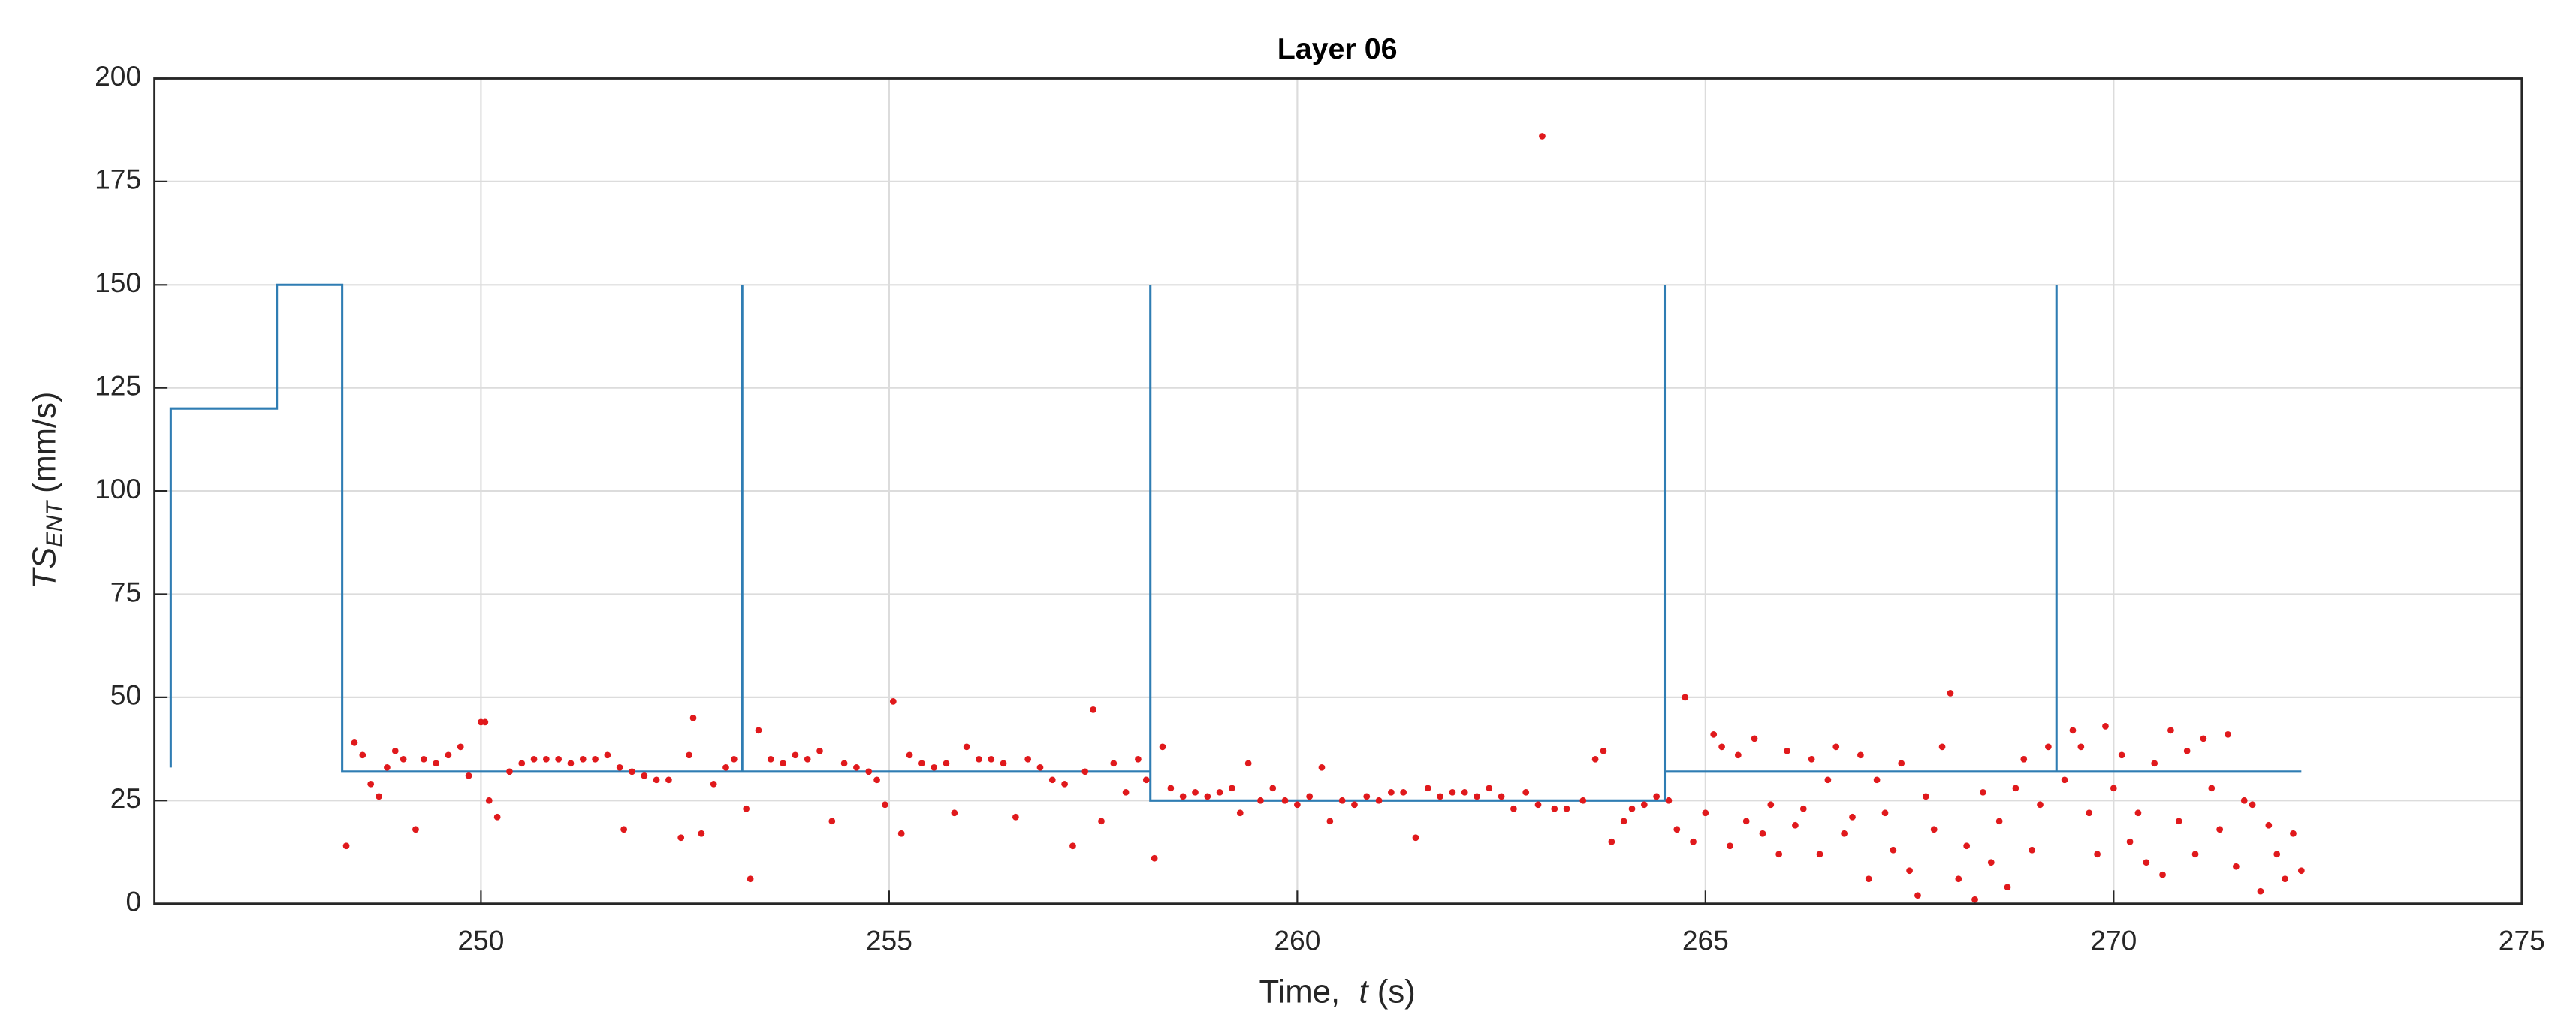  Describe the element at coordinates (118, 179) in the screenshot. I see `y-tick-label: 175` at that location.